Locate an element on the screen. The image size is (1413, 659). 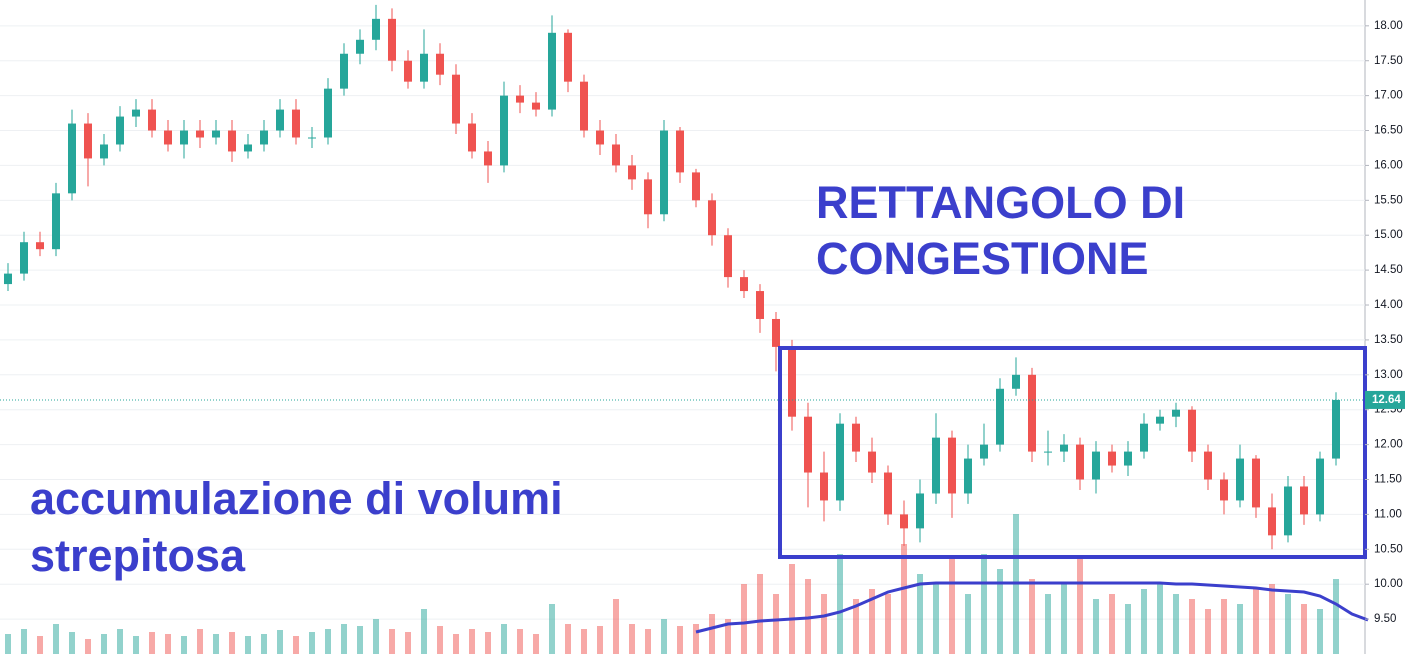
last-price-label: 12.64 is located at coordinates (1386, 400).